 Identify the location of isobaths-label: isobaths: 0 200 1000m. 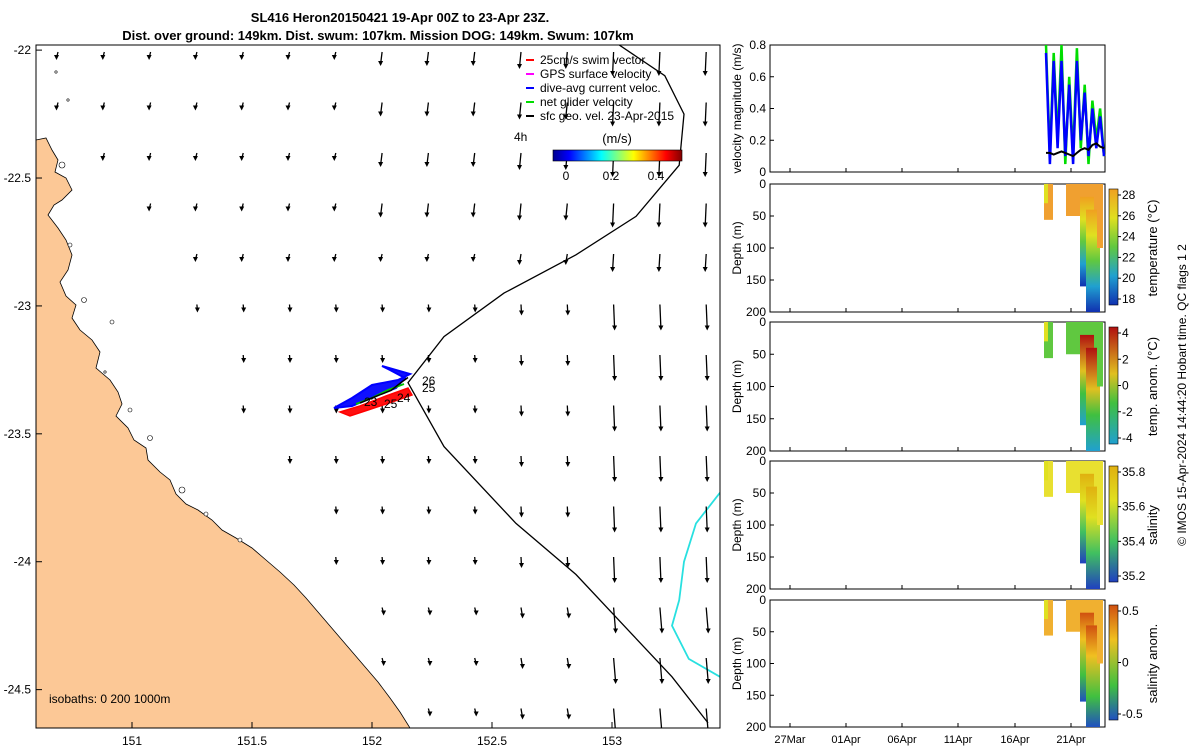
(109, 699).